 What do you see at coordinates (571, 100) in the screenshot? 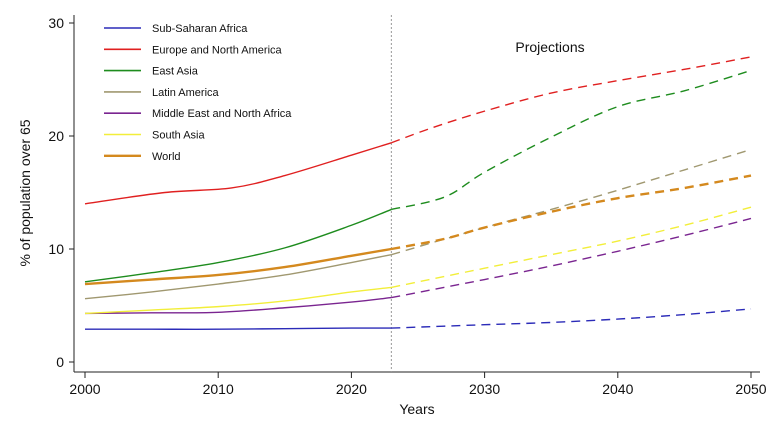
I see `series-line-projection-europe-and-north-america` at bounding box center [571, 100].